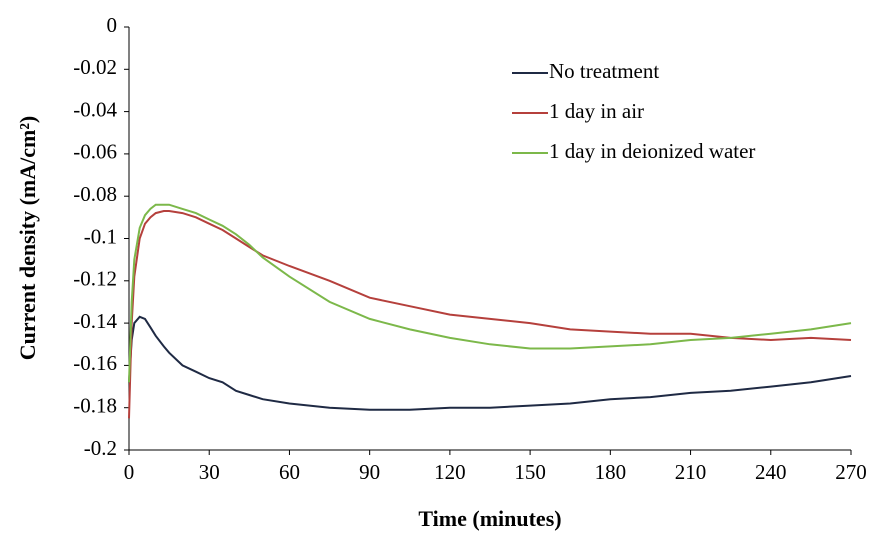 The height and width of the screenshot is (534, 874). What do you see at coordinates (289, 472) in the screenshot?
I see `x-tick-label: 60` at bounding box center [289, 472].